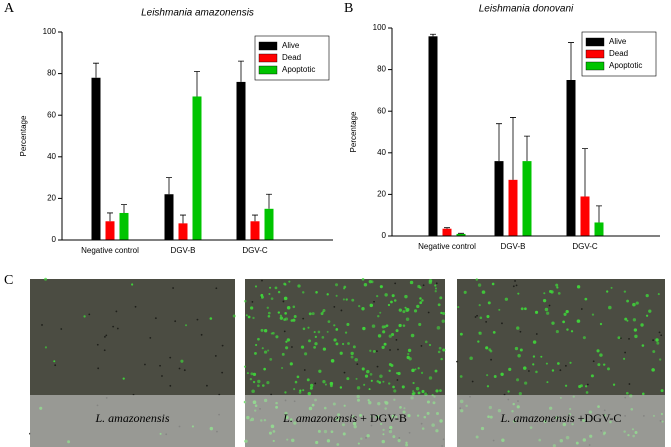  I want to click on y-tick-label: 100, so click(50, 31).